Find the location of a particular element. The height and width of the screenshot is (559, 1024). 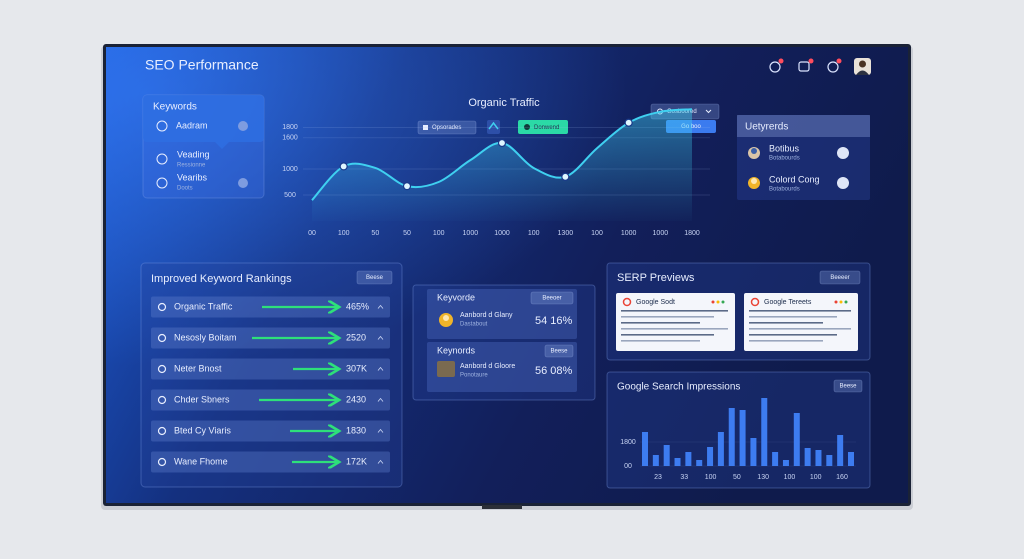

x-tick-label: 130 is located at coordinates (763, 477).